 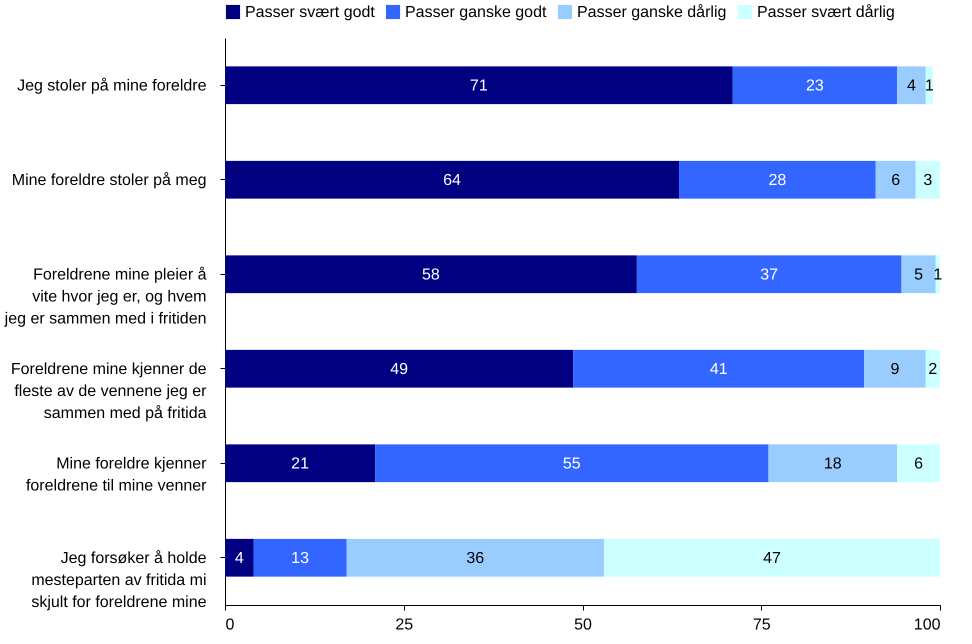 What do you see at coordinates (479, 85) in the screenshot?
I see `data-label: 71` at bounding box center [479, 85].